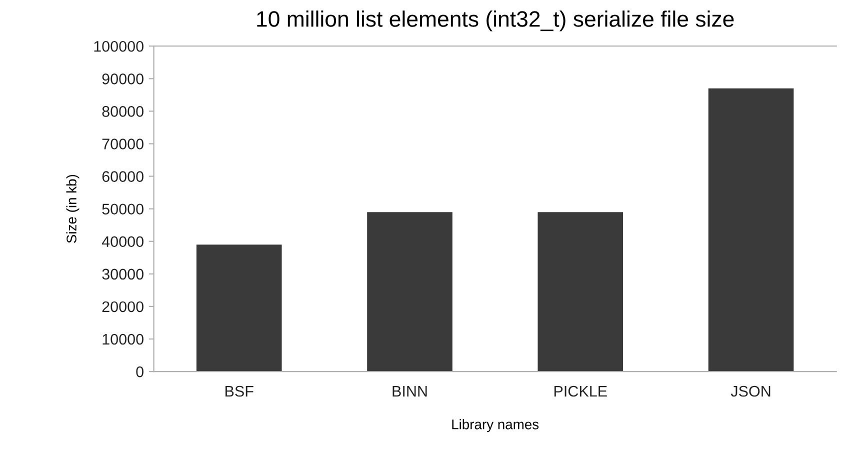  What do you see at coordinates (123, 209) in the screenshot?
I see `y-tick-label: 50000` at bounding box center [123, 209].